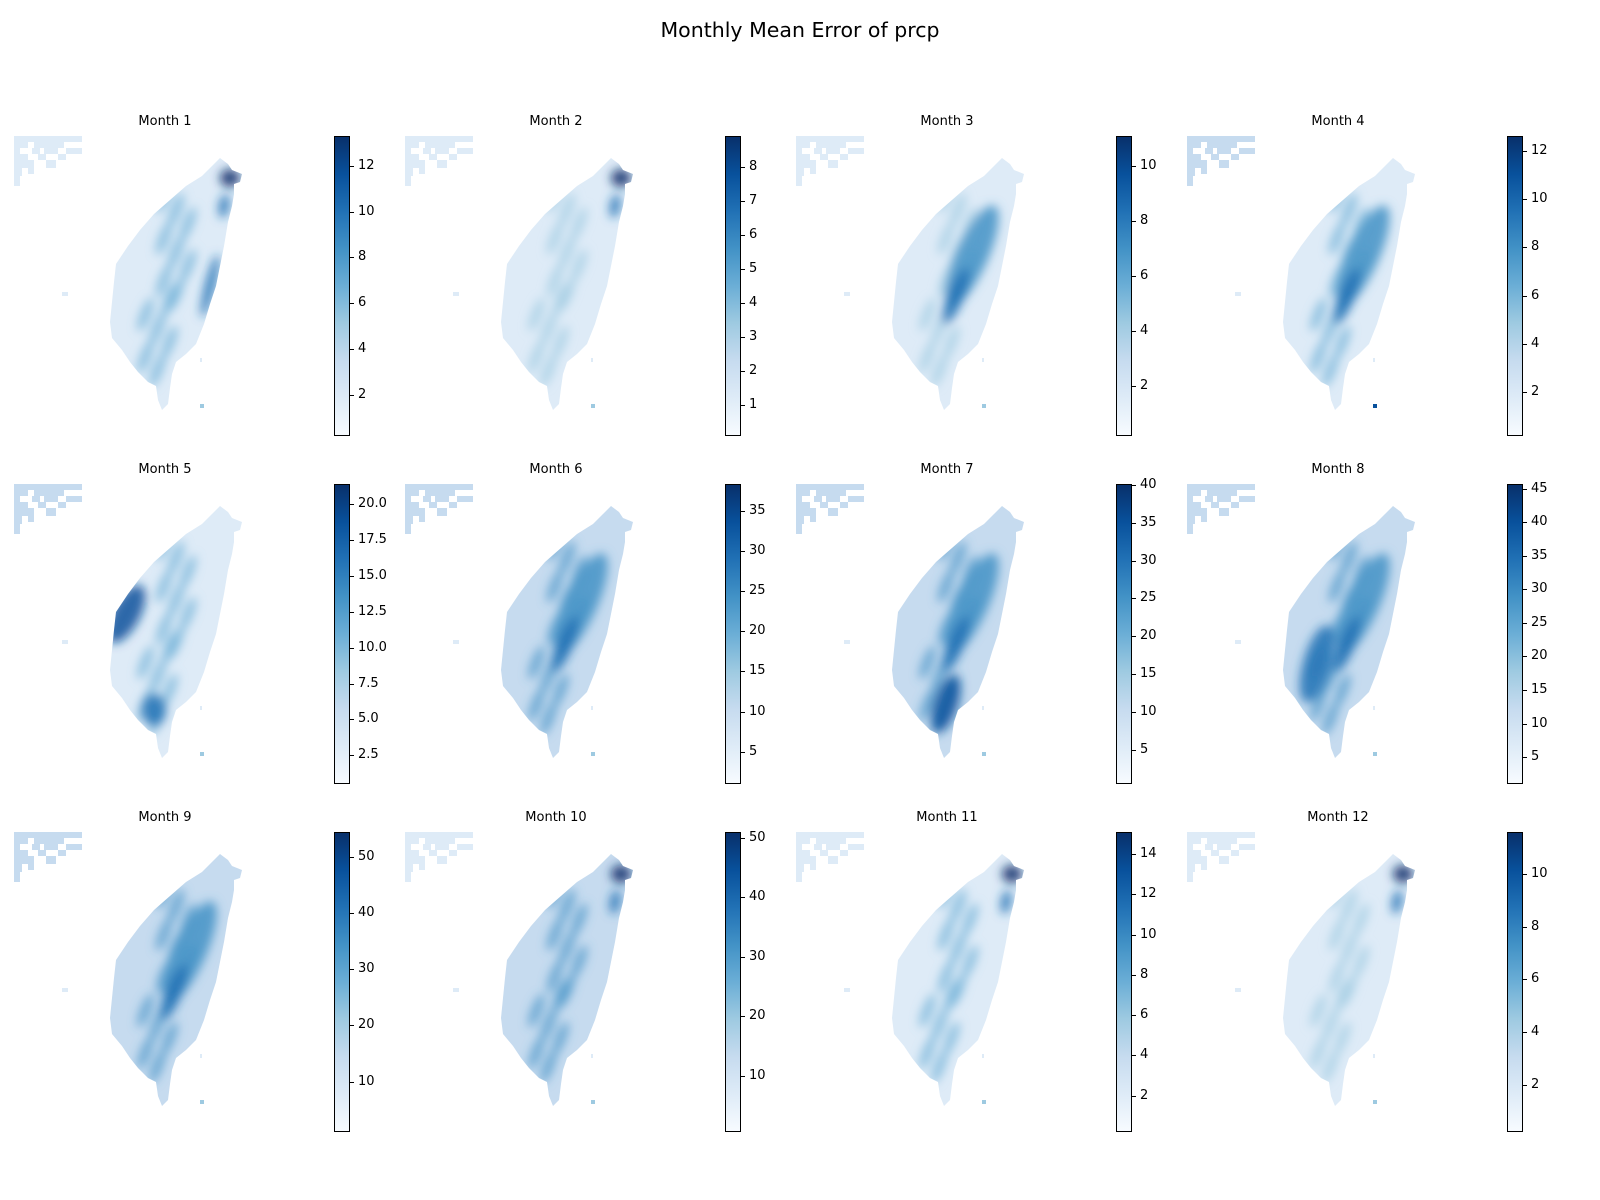  What do you see at coordinates (1338, 817) in the screenshot?
I see `panel-title: Month 12` at bounding box center [1338, 817].